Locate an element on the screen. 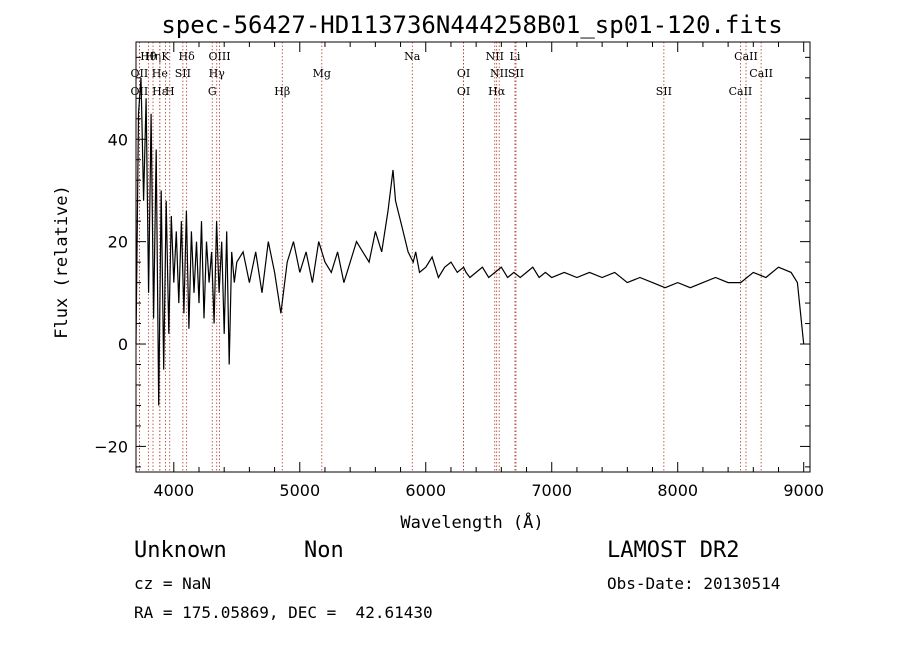 This screenshot has width=900, height=649. x-tick-label: 6000 is located at coordinates (425, 490).